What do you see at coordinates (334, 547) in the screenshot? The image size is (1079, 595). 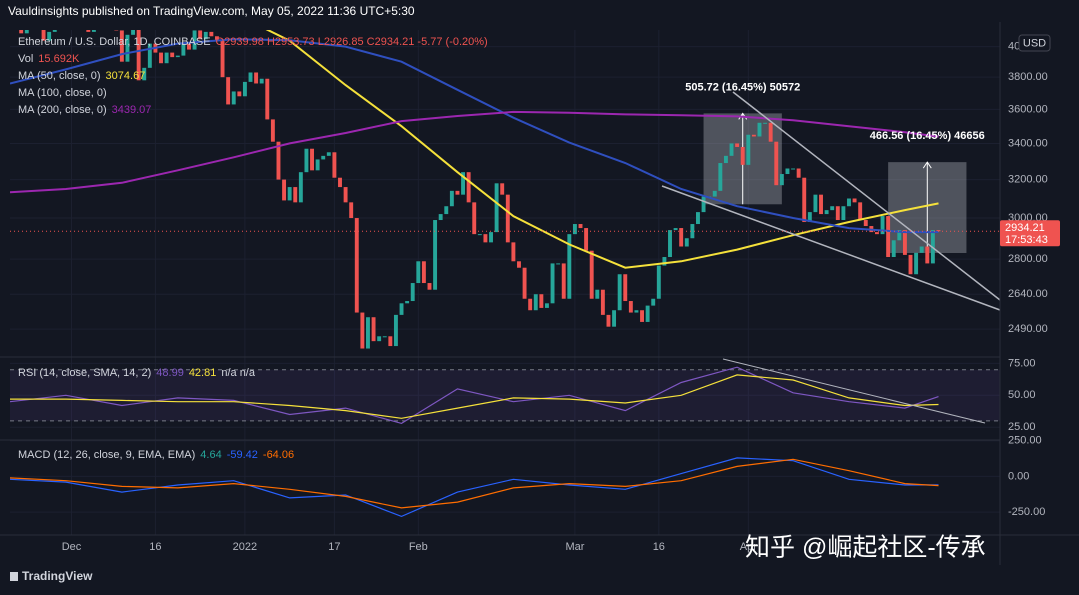 I see `x-tick-label: 17` at bounding box center [334, 547].